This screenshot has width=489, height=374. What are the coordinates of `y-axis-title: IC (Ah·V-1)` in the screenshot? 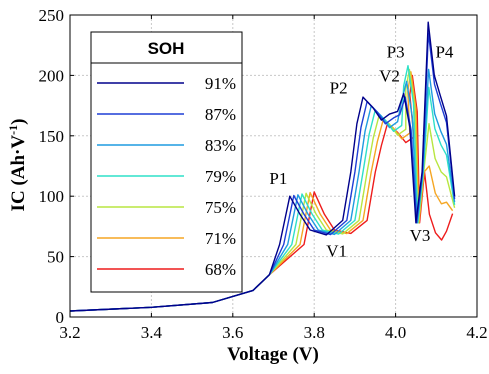 It's located at (17, 165).